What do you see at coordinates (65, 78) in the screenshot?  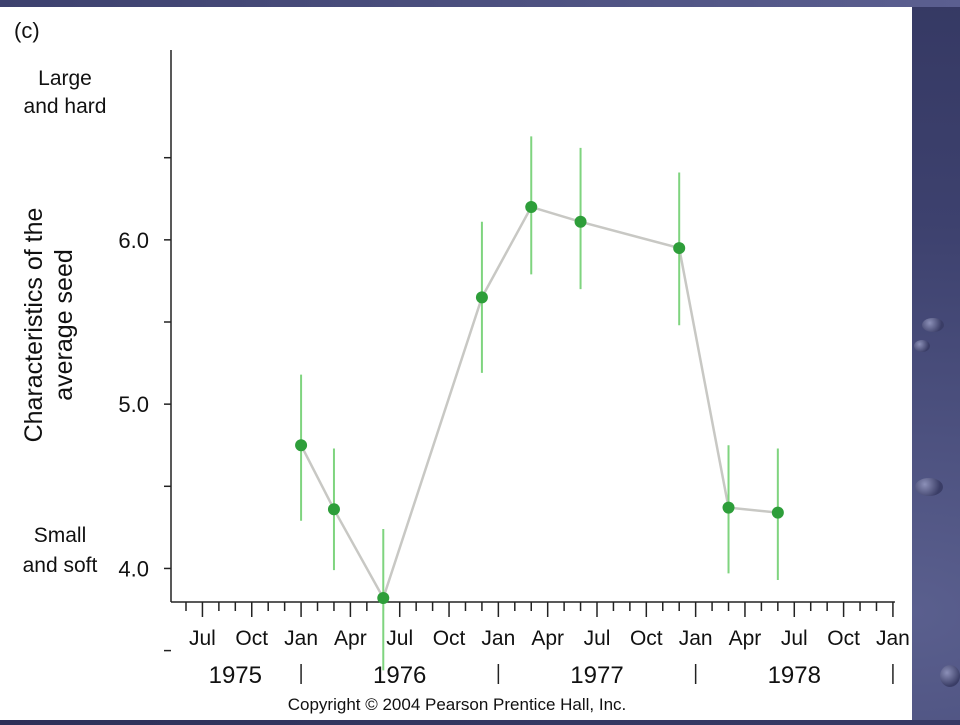 I see `y-top-label-line1: Large` at bounding box center [65, 78].